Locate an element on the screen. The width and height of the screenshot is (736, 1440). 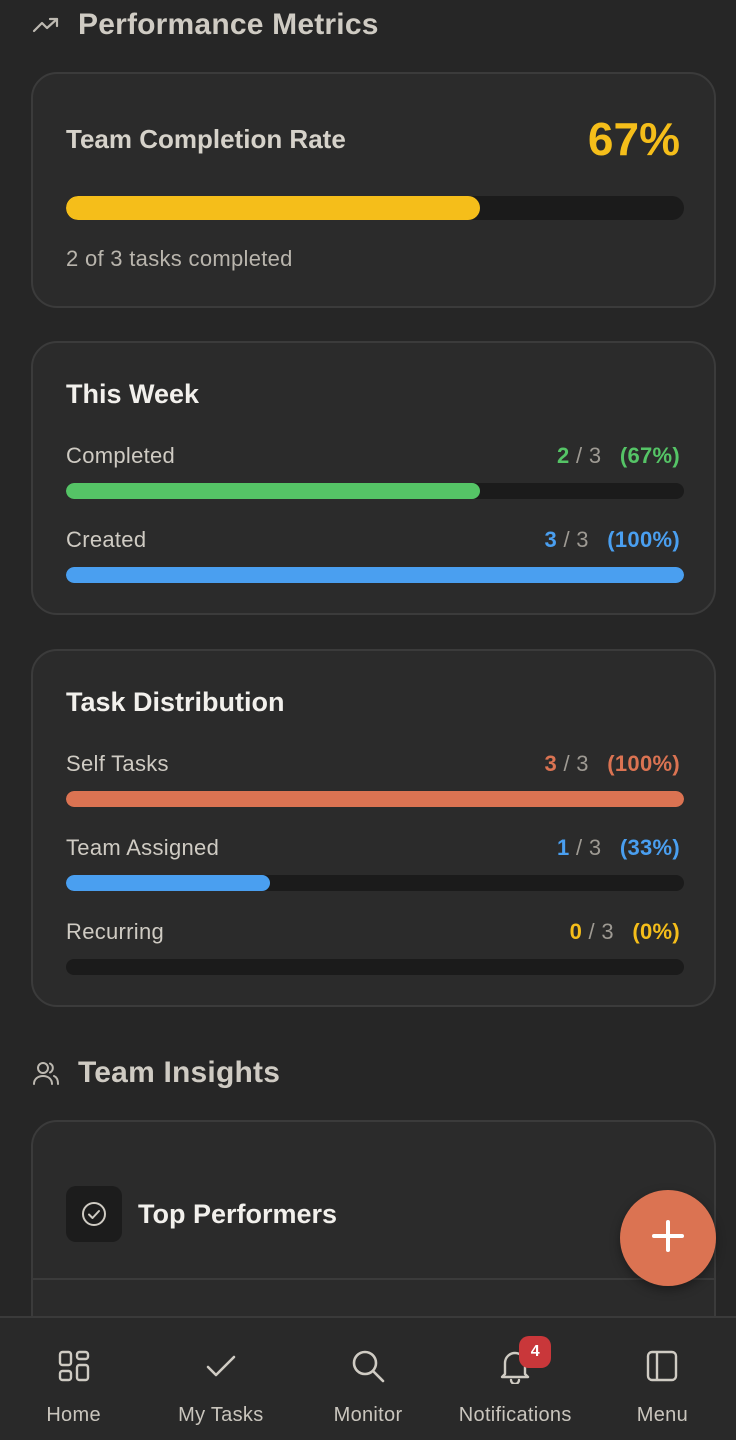
check-circle-icon is located at coordinates (94, 1214).